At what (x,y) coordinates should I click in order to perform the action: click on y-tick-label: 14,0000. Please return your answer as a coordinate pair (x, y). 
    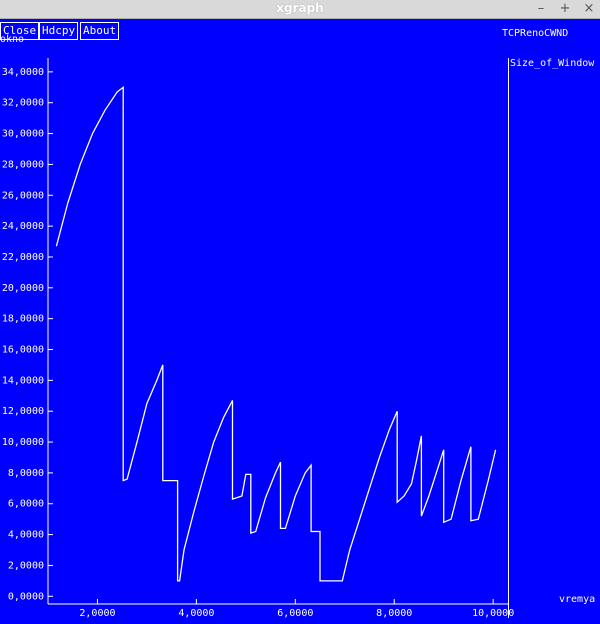
    Looking at the image, I should click on (23, 380).